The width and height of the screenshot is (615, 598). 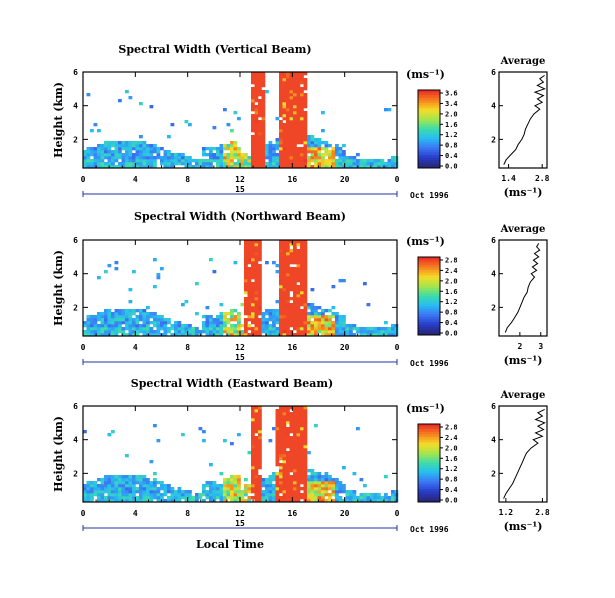 What do you see at coordinates (429, 303) in the screenshot?
I see `colorbar-segment` at bounding box center [429, 303].